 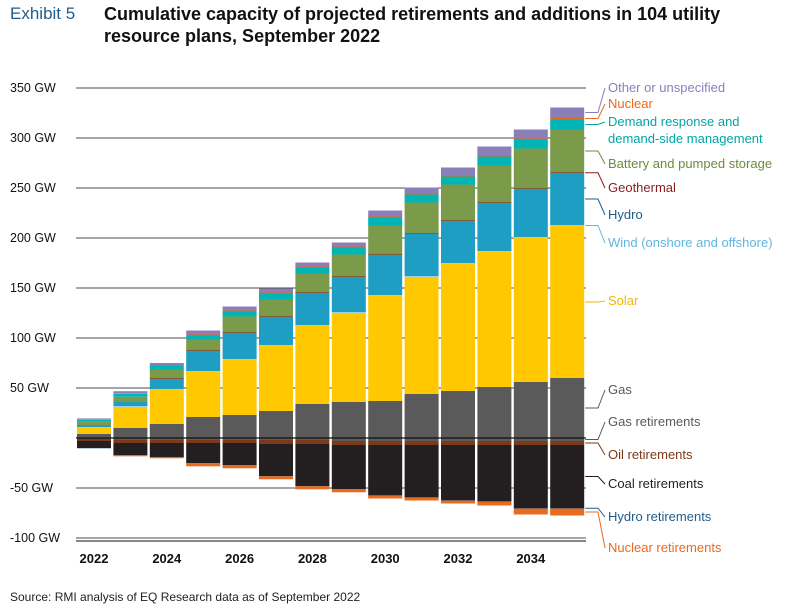 What do you see at coordinates (43, 13) in the screenshot?
I see `exhibit-label: Exhibit 5` at bounding box center [43, 13].